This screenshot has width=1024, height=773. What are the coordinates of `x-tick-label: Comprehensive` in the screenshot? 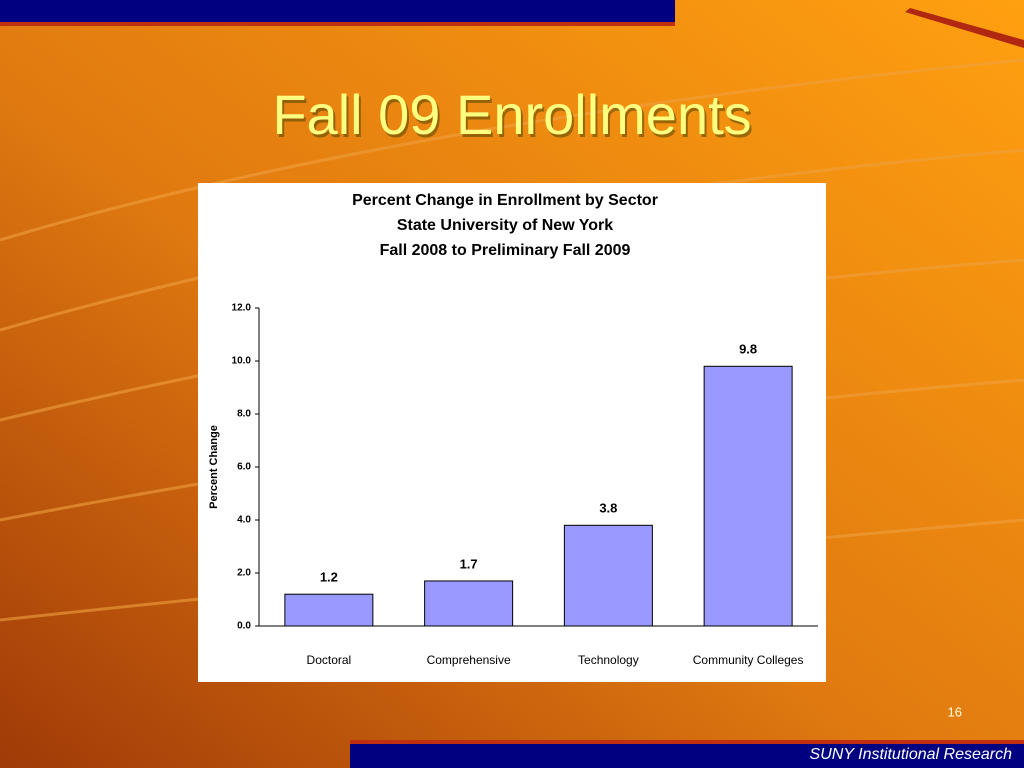 It's located at (469, 660).